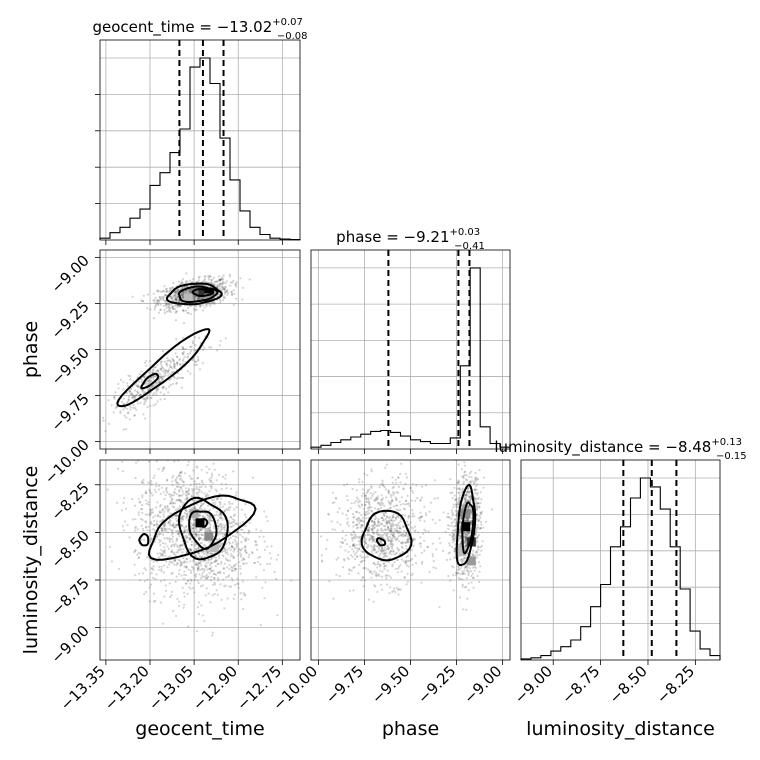  What do you see at coordinates (381, 542) in the screenshot?
I see `density-contour` at bounding box center [381, 542].